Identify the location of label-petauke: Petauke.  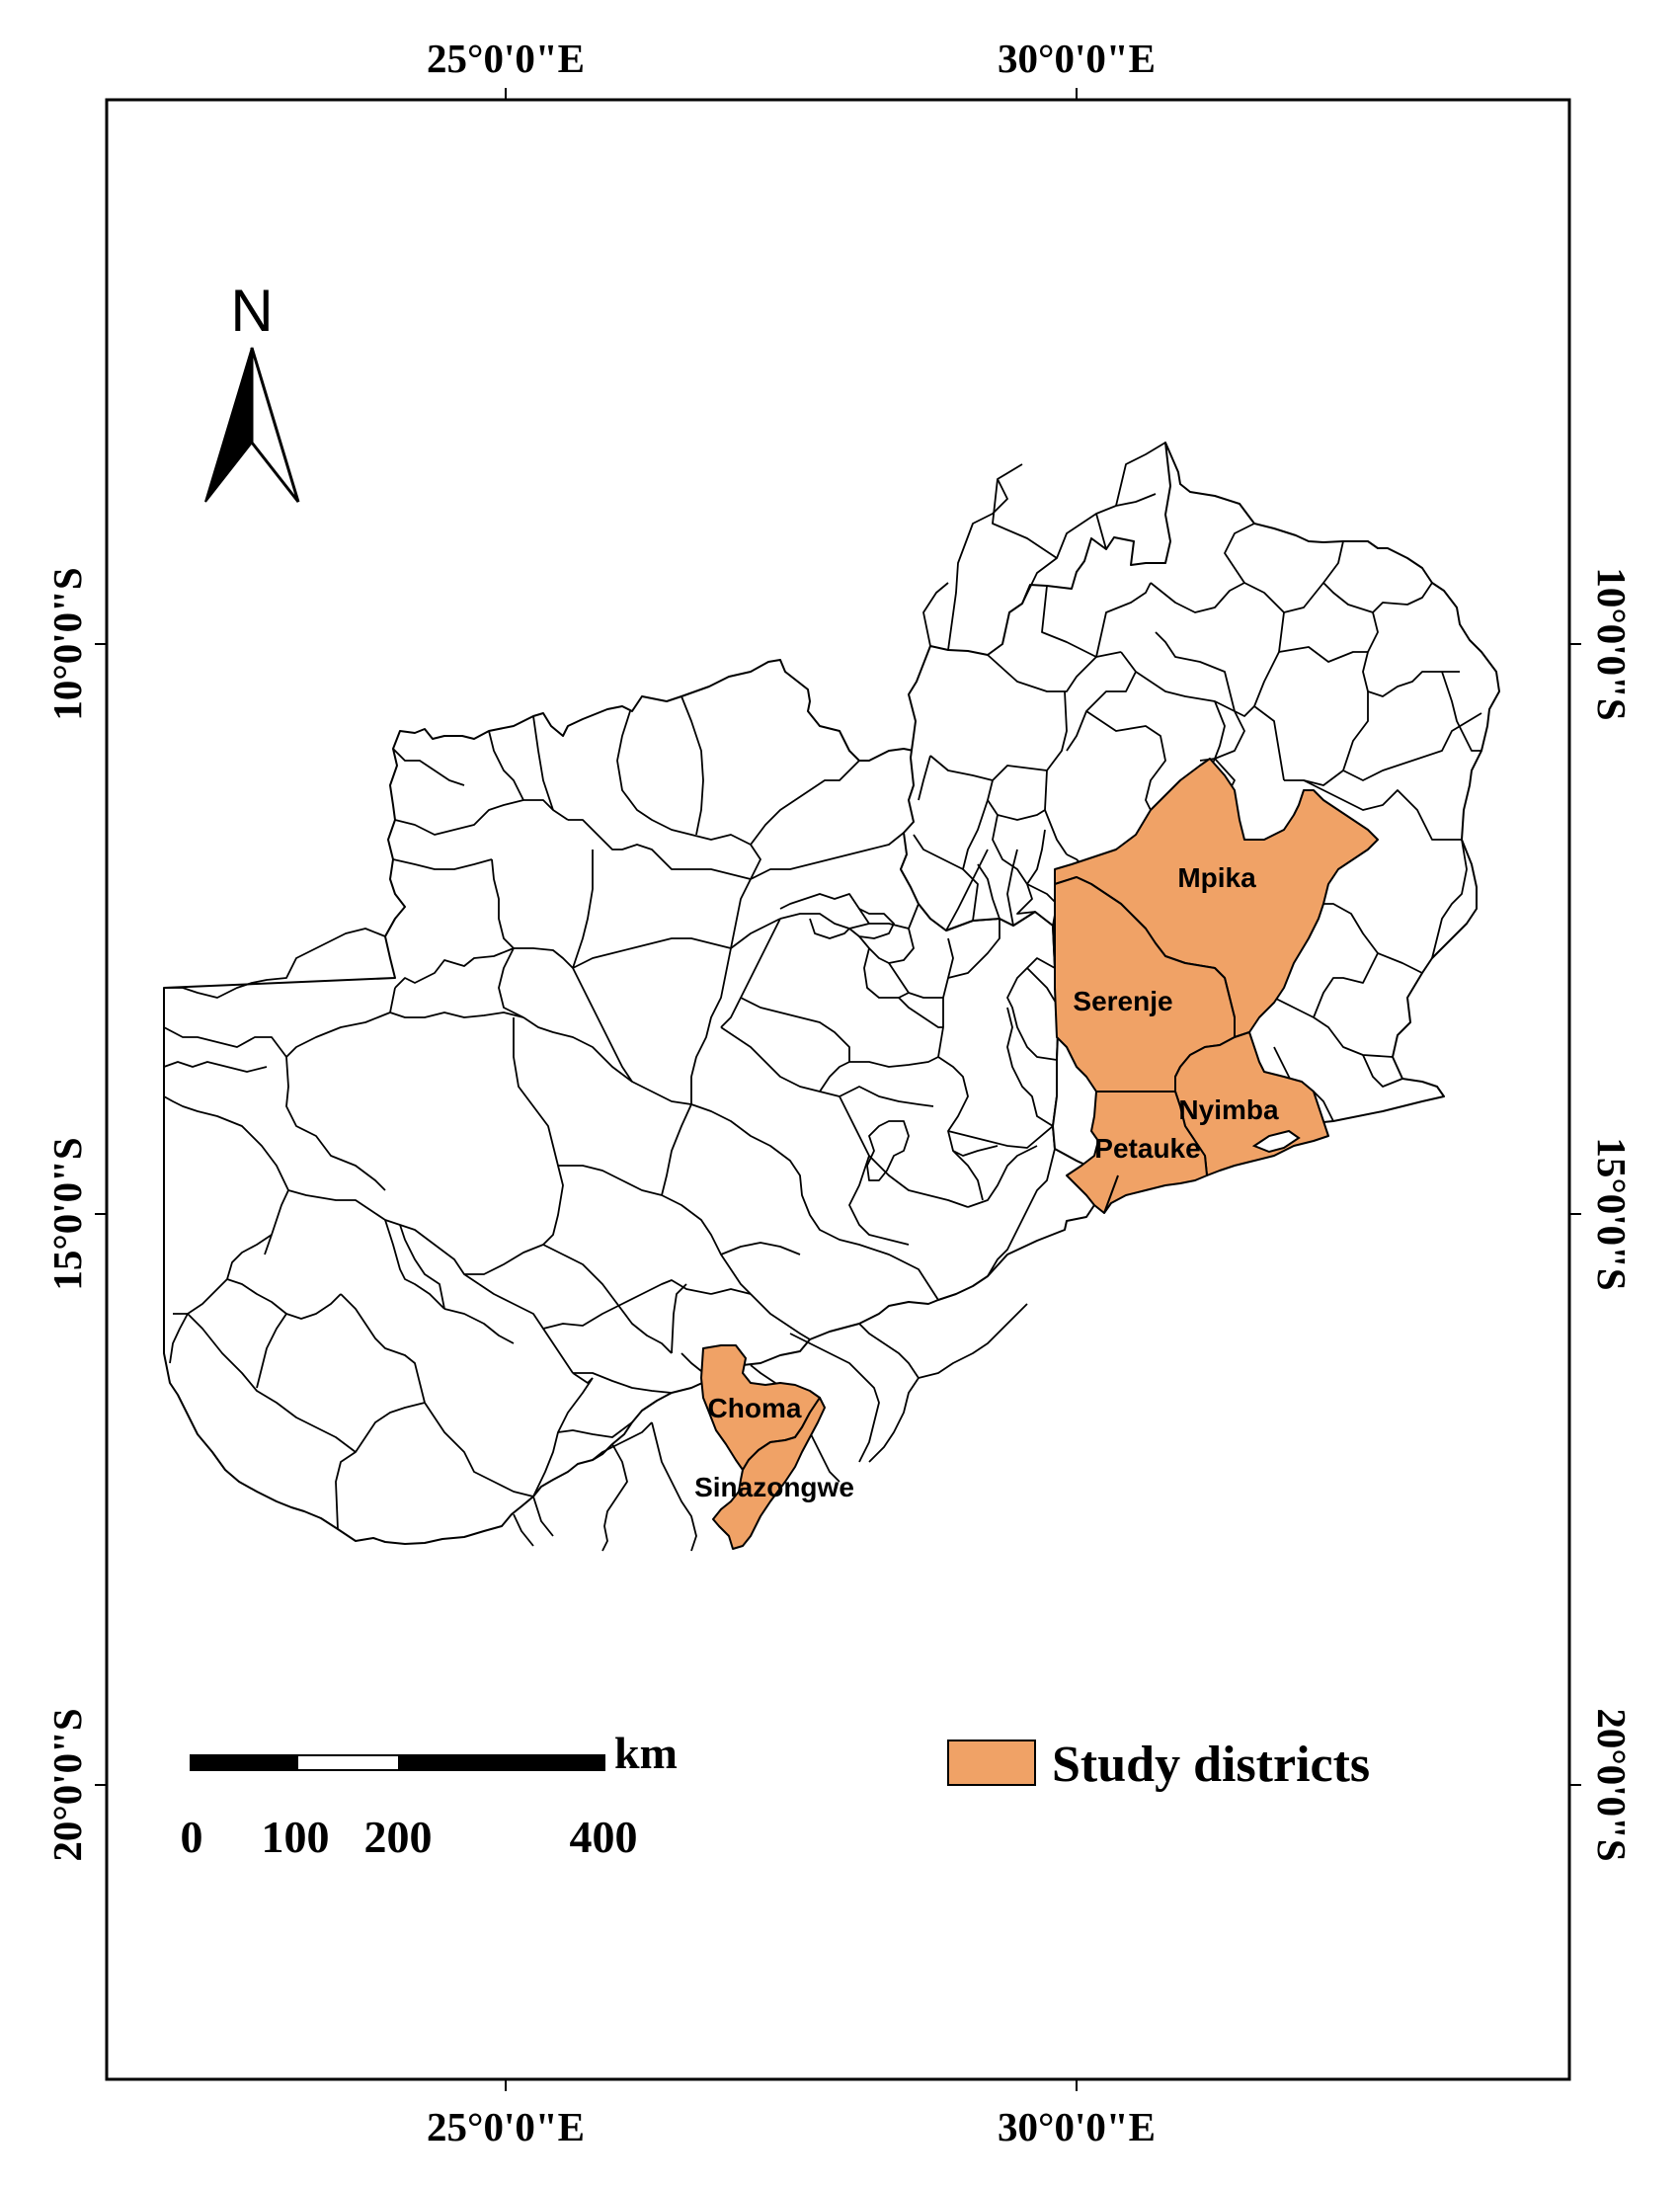
(1147, 1148).